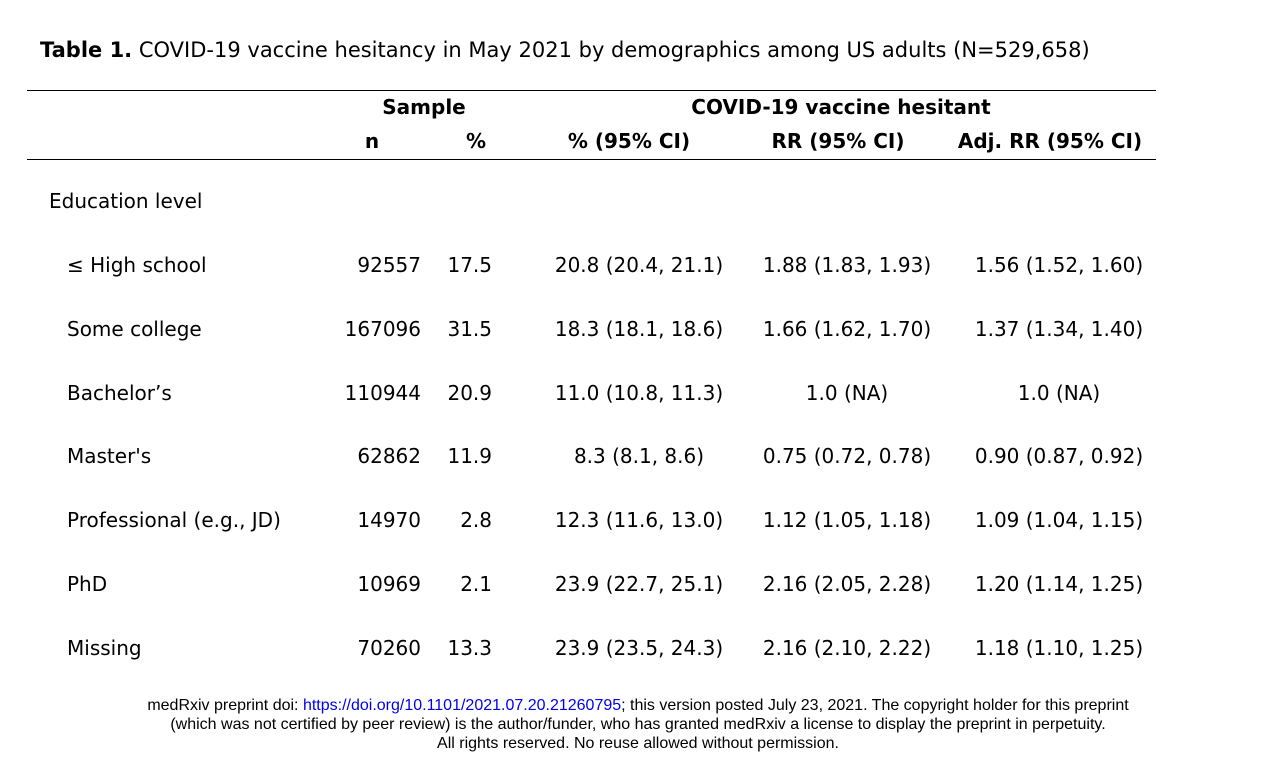  I want to click on header-pct: %, so click(476, 141).